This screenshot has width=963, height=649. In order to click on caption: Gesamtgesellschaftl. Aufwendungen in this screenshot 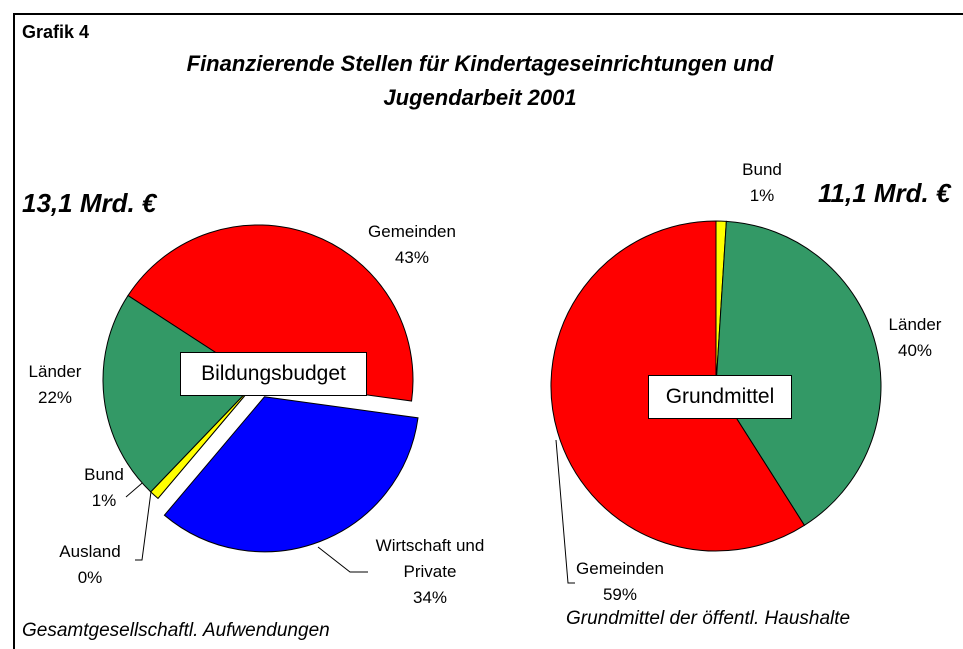, I will do `click(176, 630)`.